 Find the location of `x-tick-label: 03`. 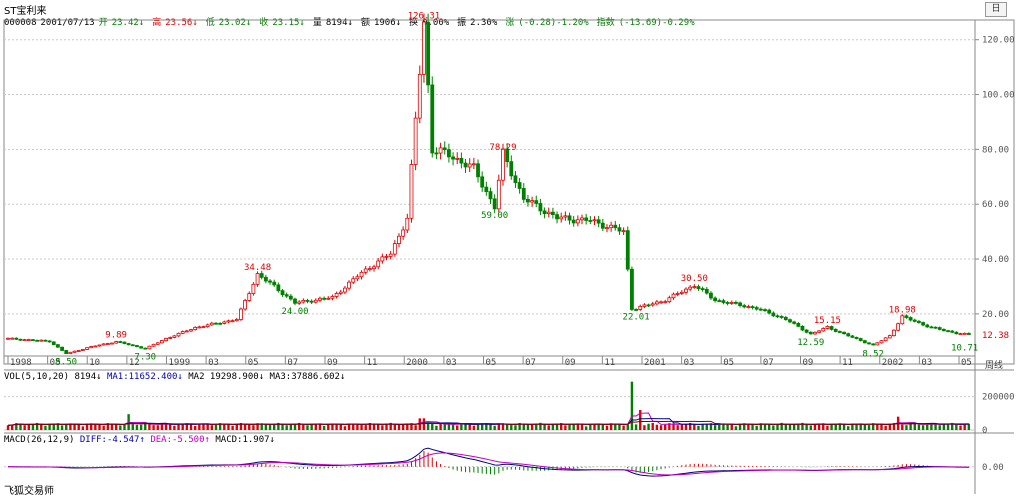

x-tick-label: 03 is located at coordinates (213, 363).